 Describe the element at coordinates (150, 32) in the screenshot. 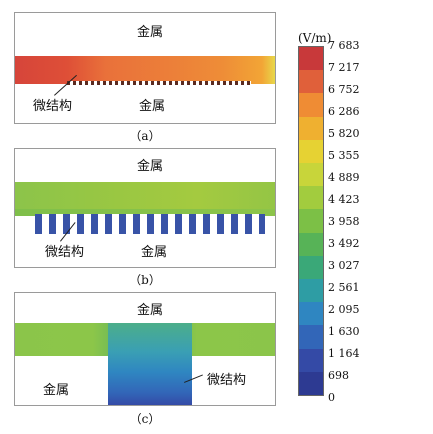

I see `panel-a-top-label: 金属` at that location.